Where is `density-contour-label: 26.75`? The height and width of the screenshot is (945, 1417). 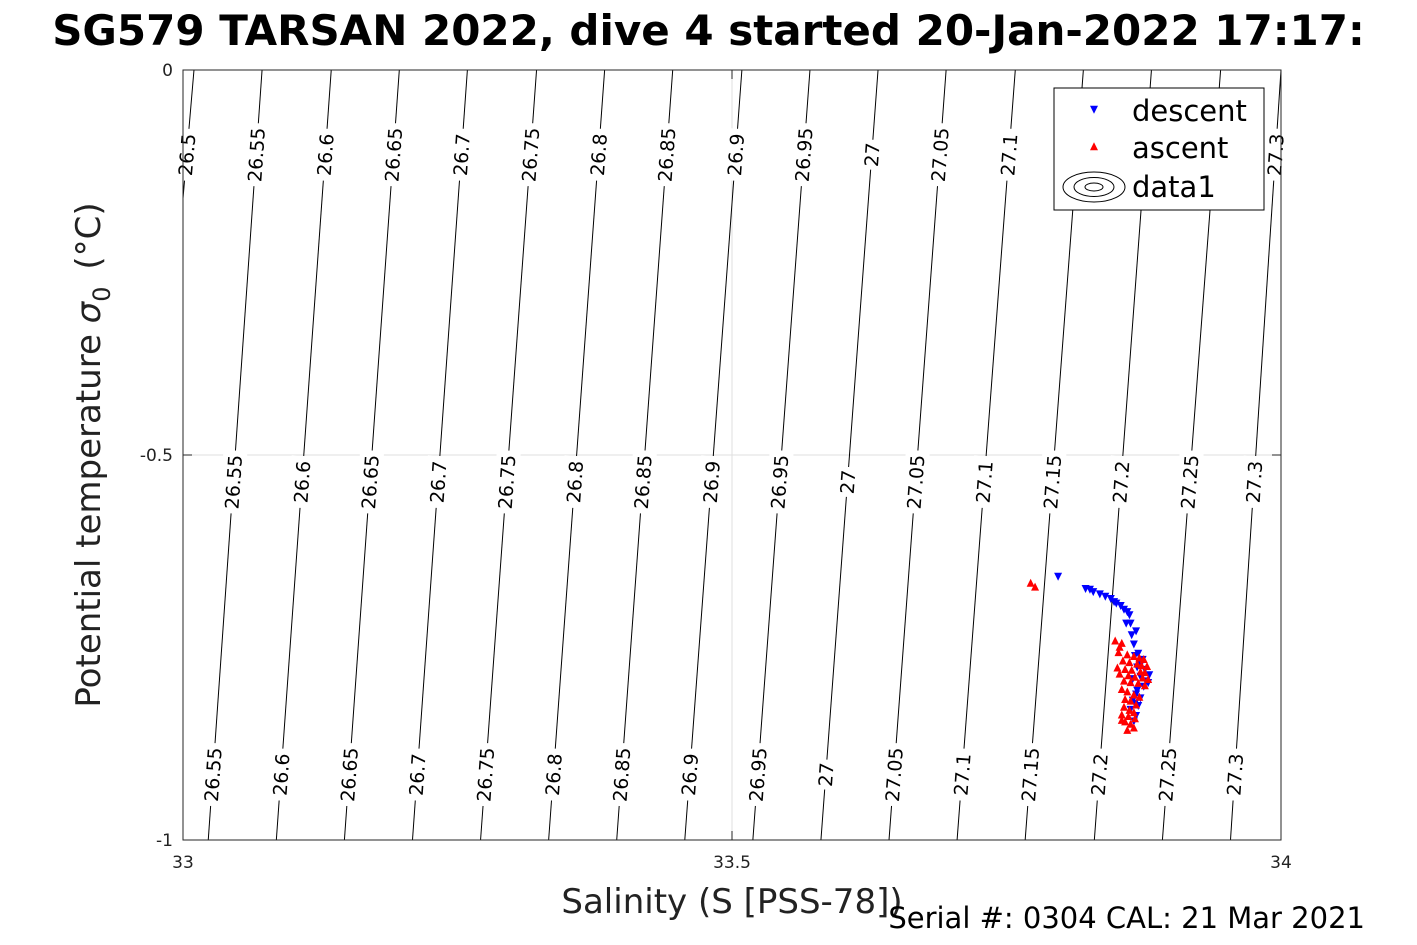 density-contour-label: 26.75 is located at coordinates (486, 775).